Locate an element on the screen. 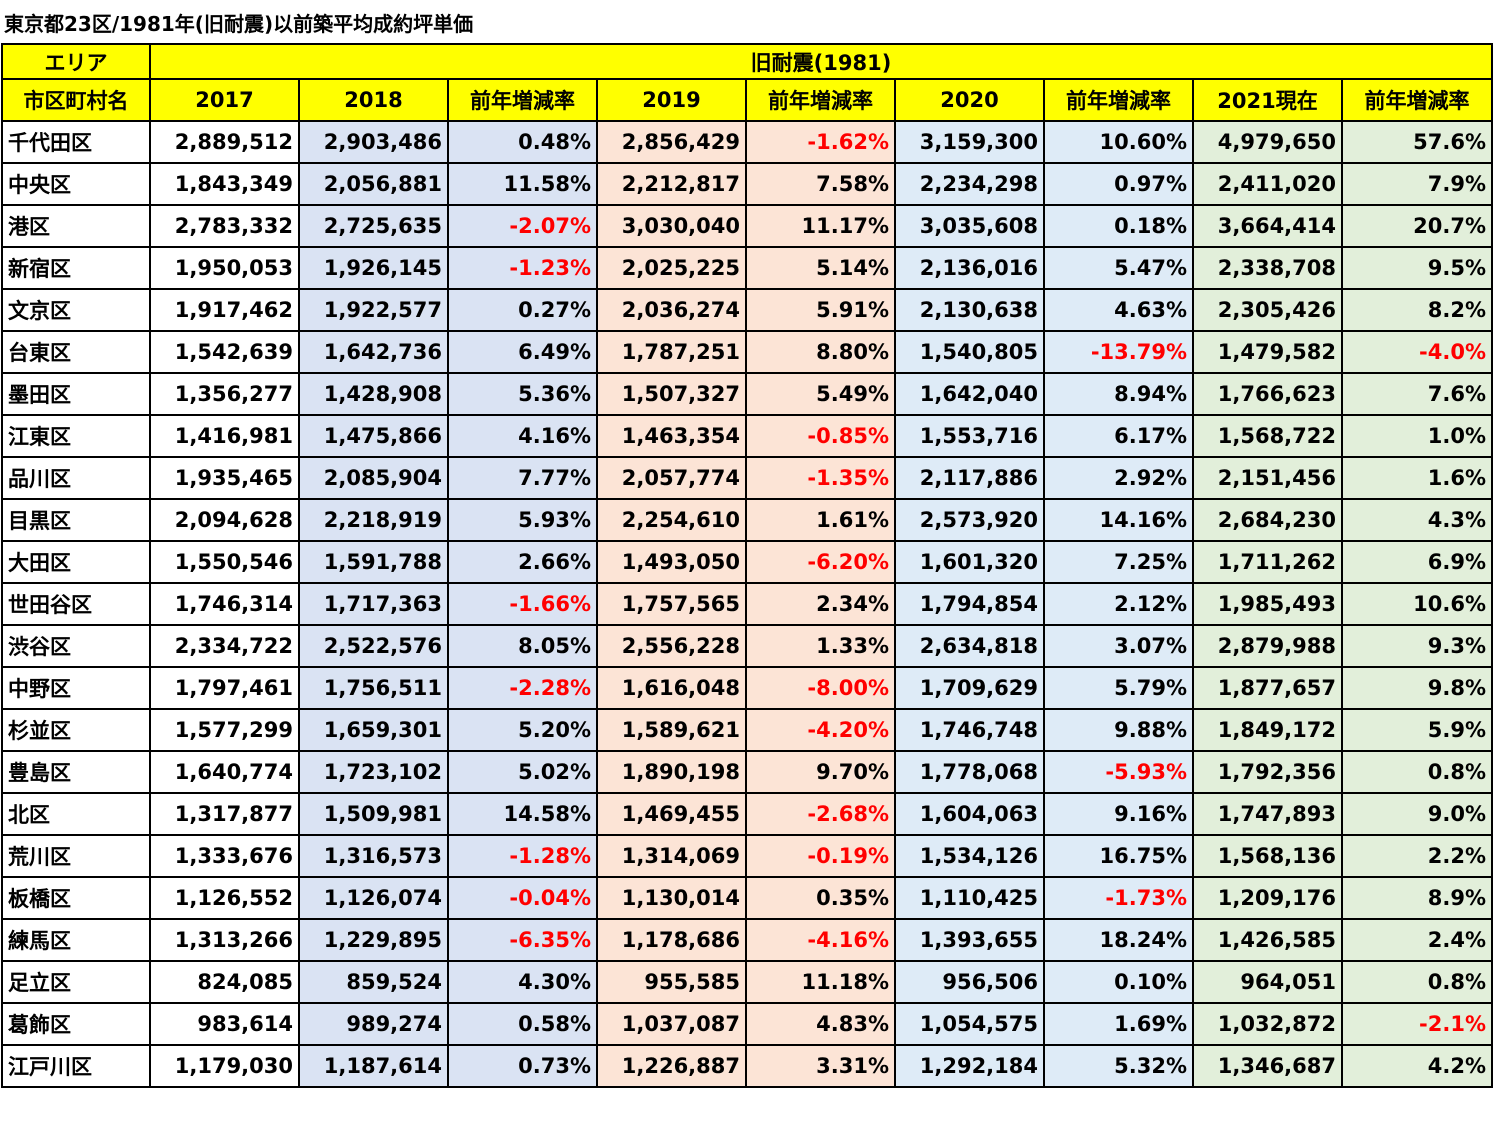 This screenshot has width=1494, height=1139. value-cell: 1.6% is located at coordinates (1417, 478).